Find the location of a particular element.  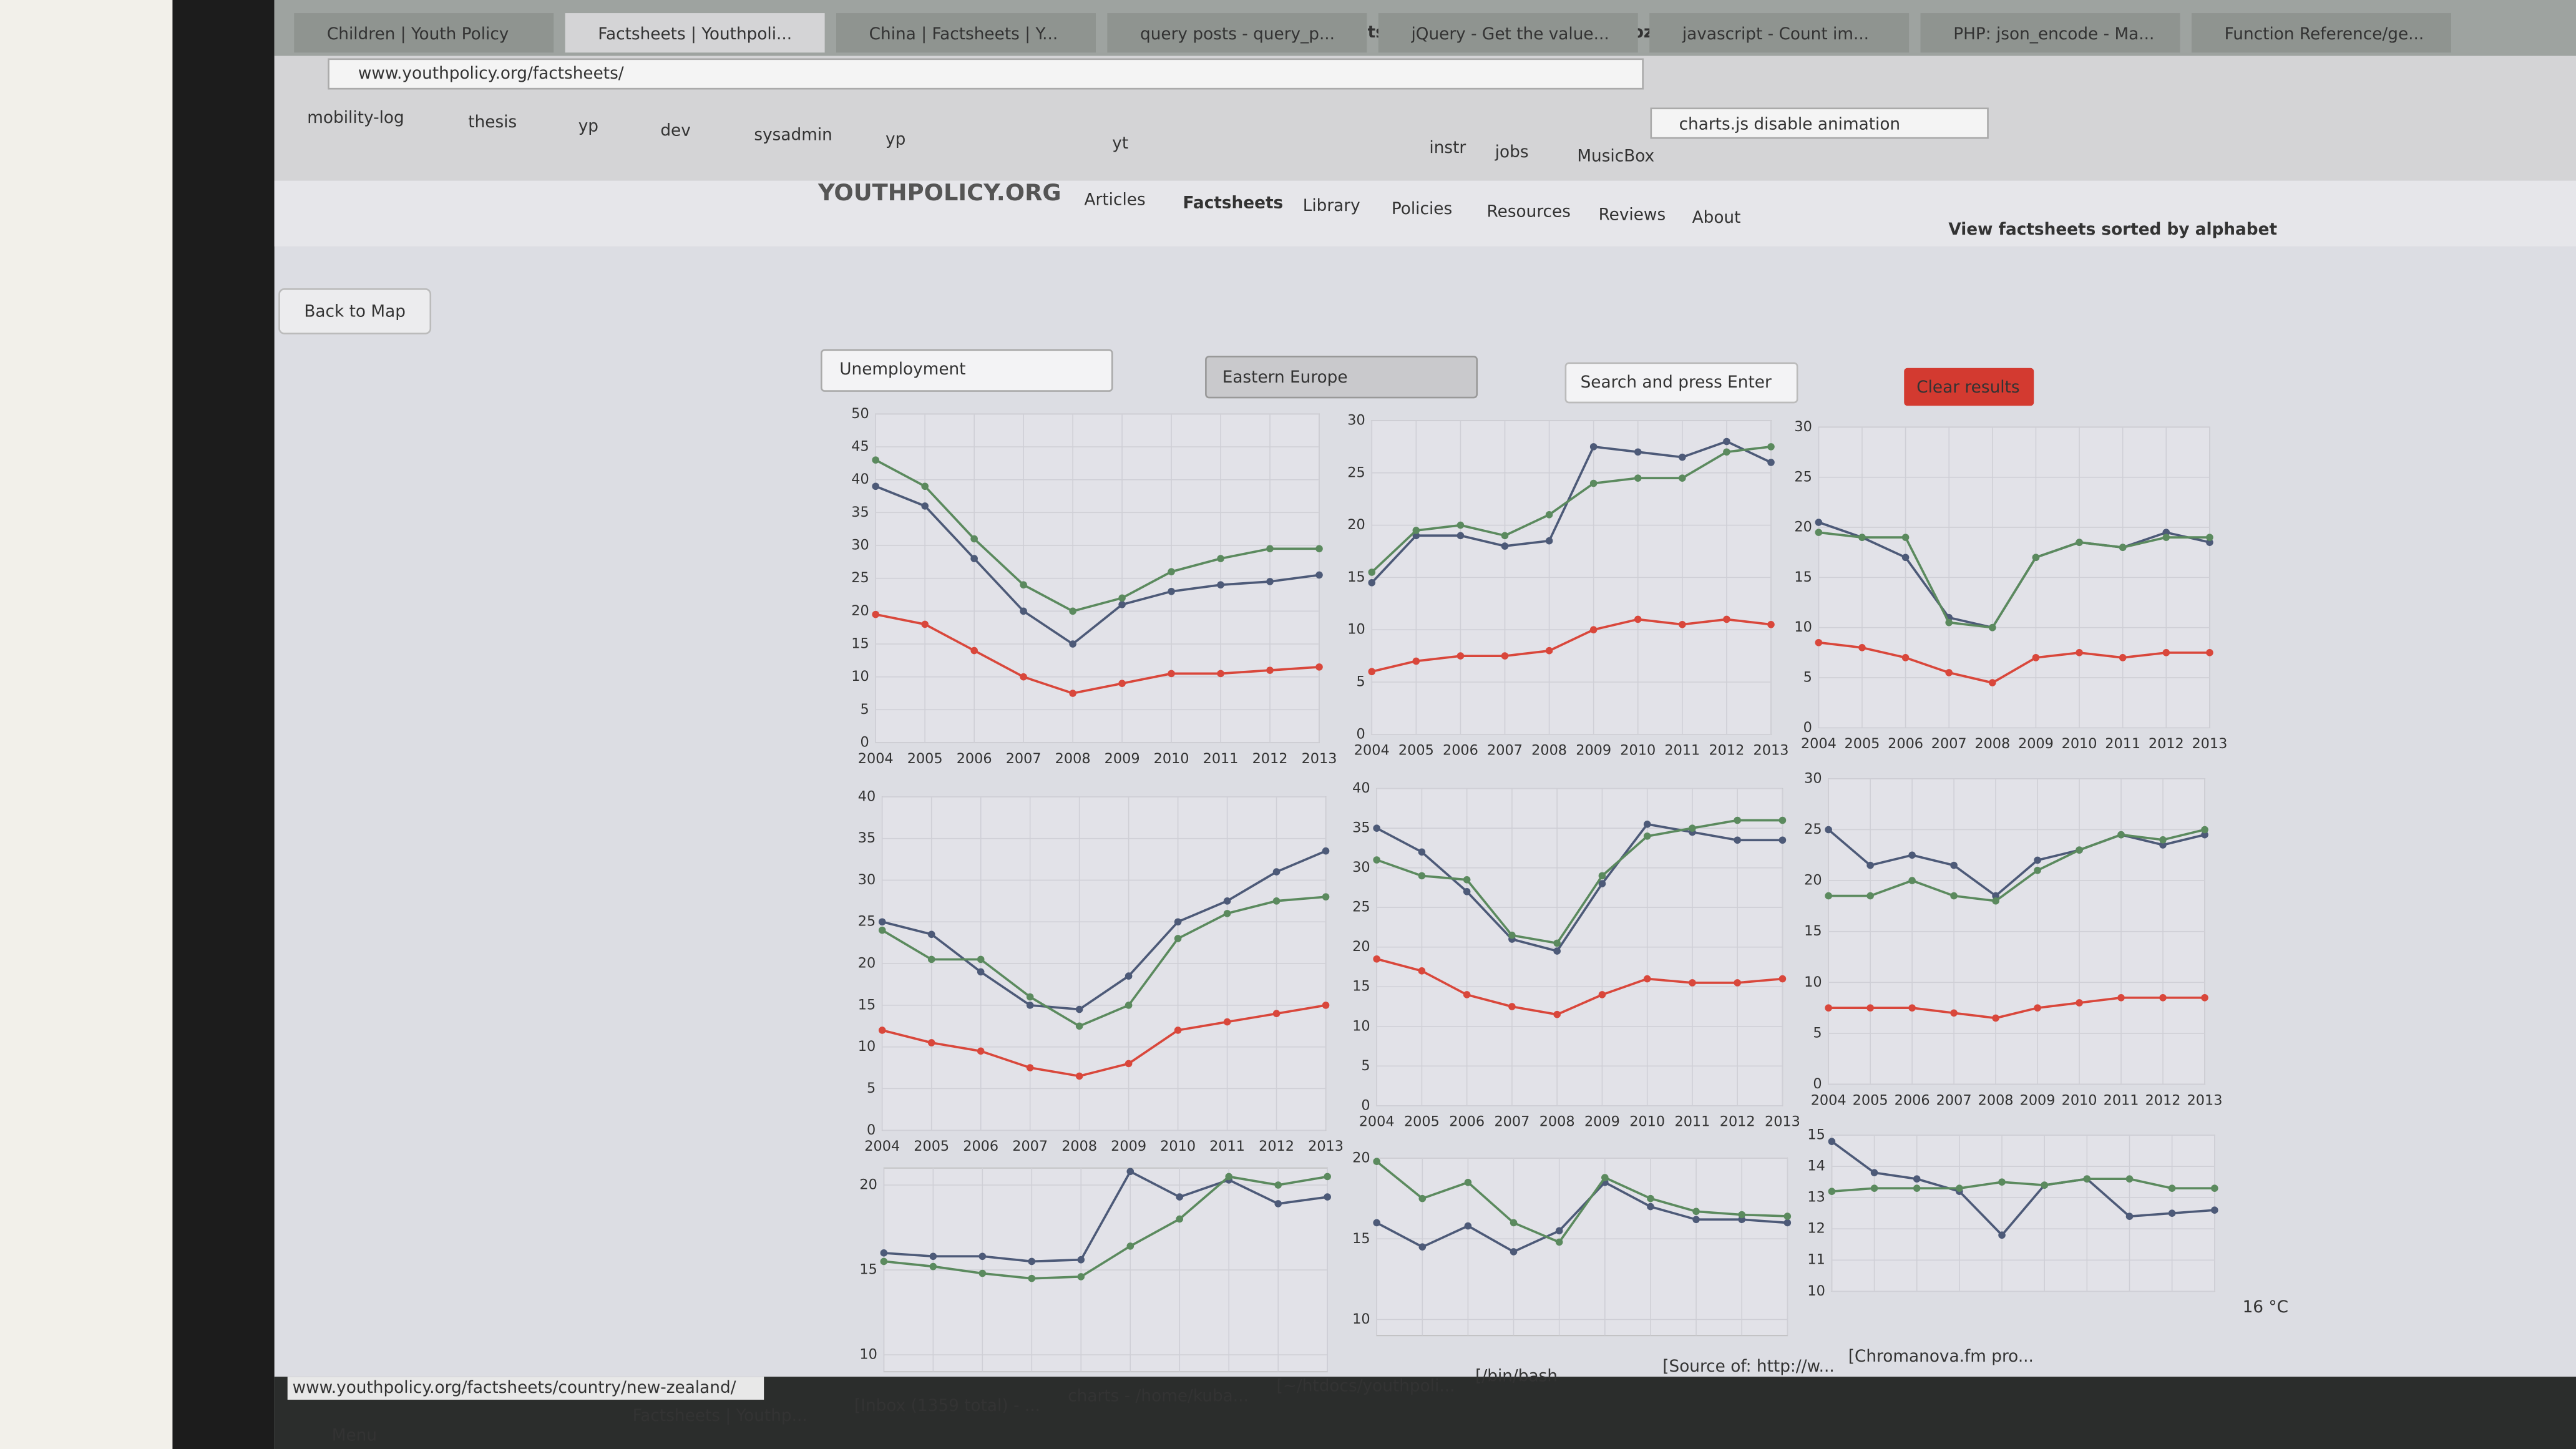

search-text: charts.js disable animation is located at coordinates (1790, 124).